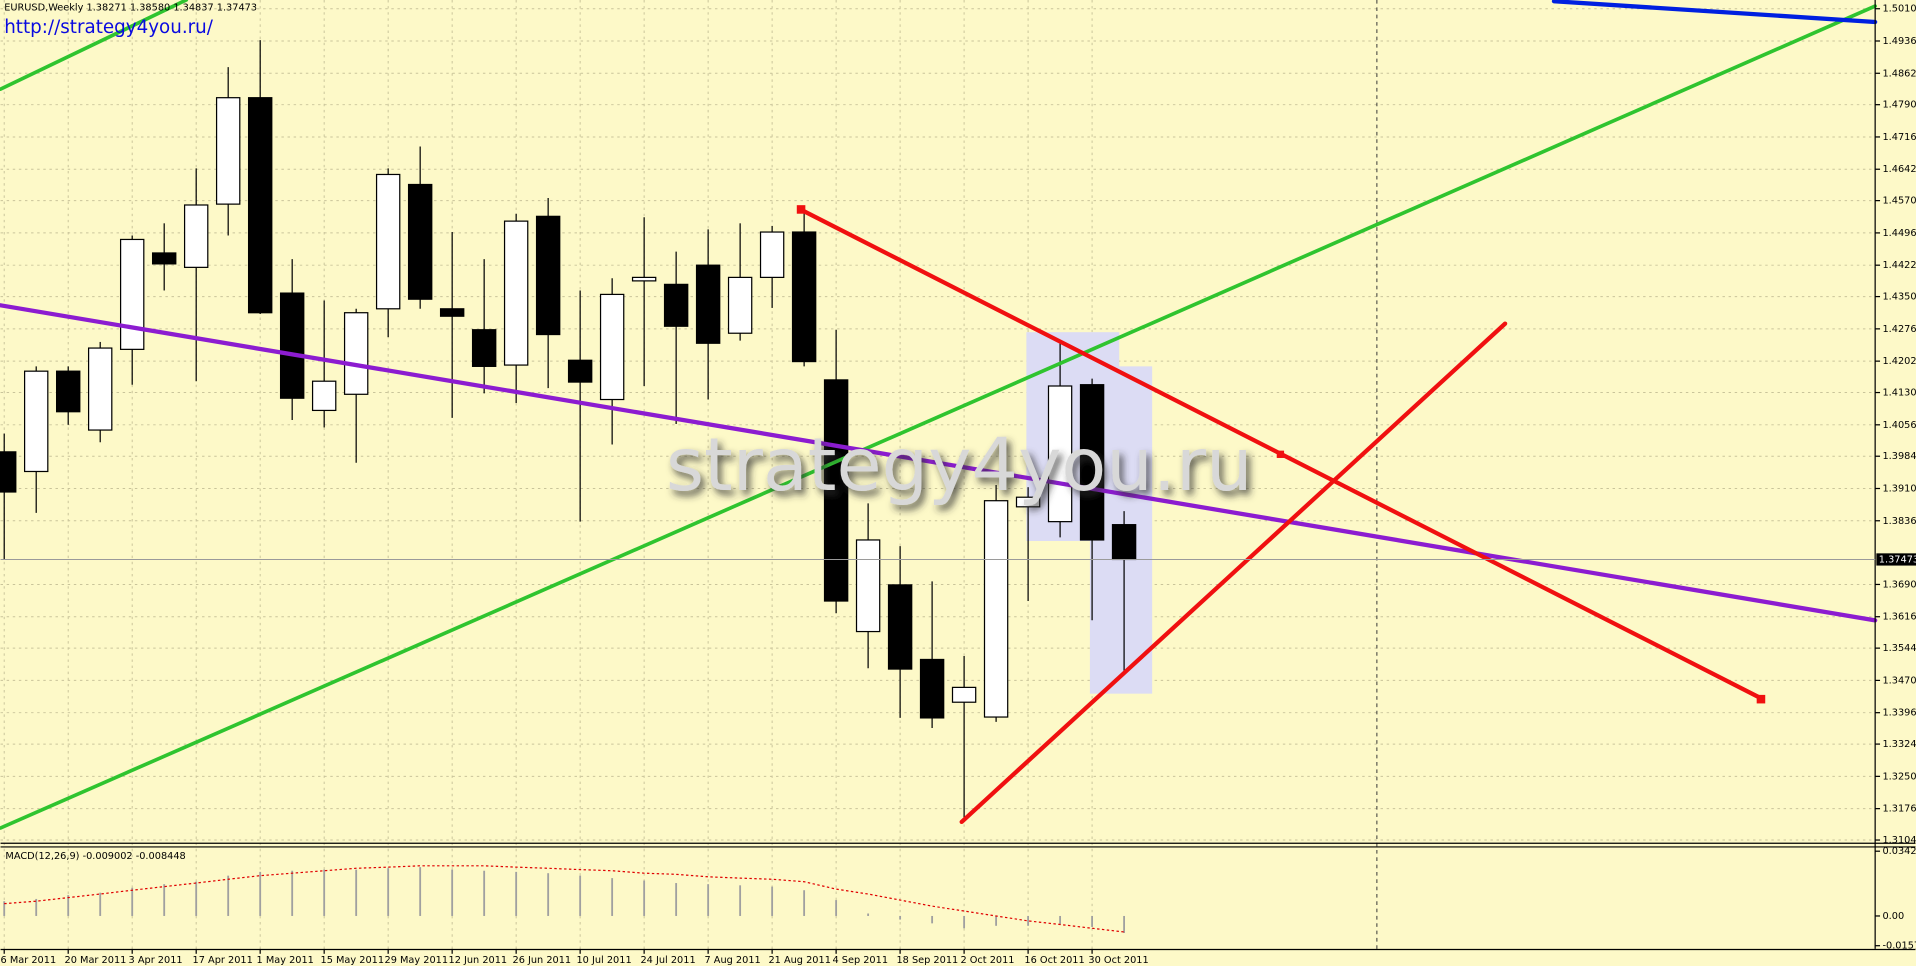  Describe the element at coordinates (1899, 946) in the screenshot. I see `y-tick-label: -0.01571` at that location.